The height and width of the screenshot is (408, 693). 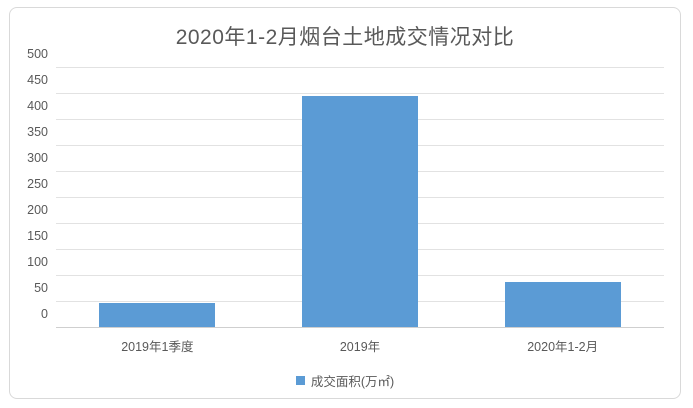 What do you see at coordinates (41, 288) in the screenshot?
I see `y-tick-label: 50` at bounding box center [41, 288].